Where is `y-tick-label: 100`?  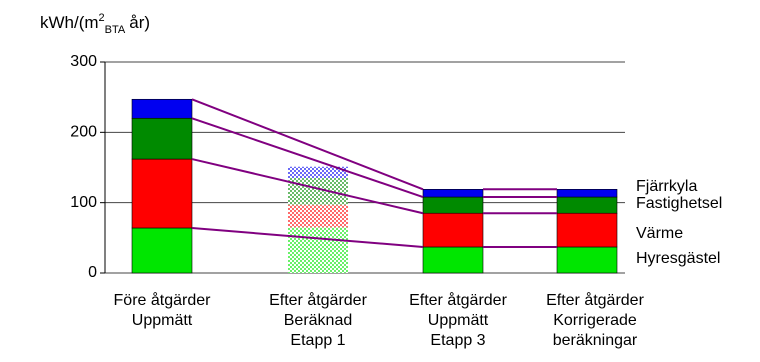 y-tick-label: 100 is located at coordinates (83, 202).